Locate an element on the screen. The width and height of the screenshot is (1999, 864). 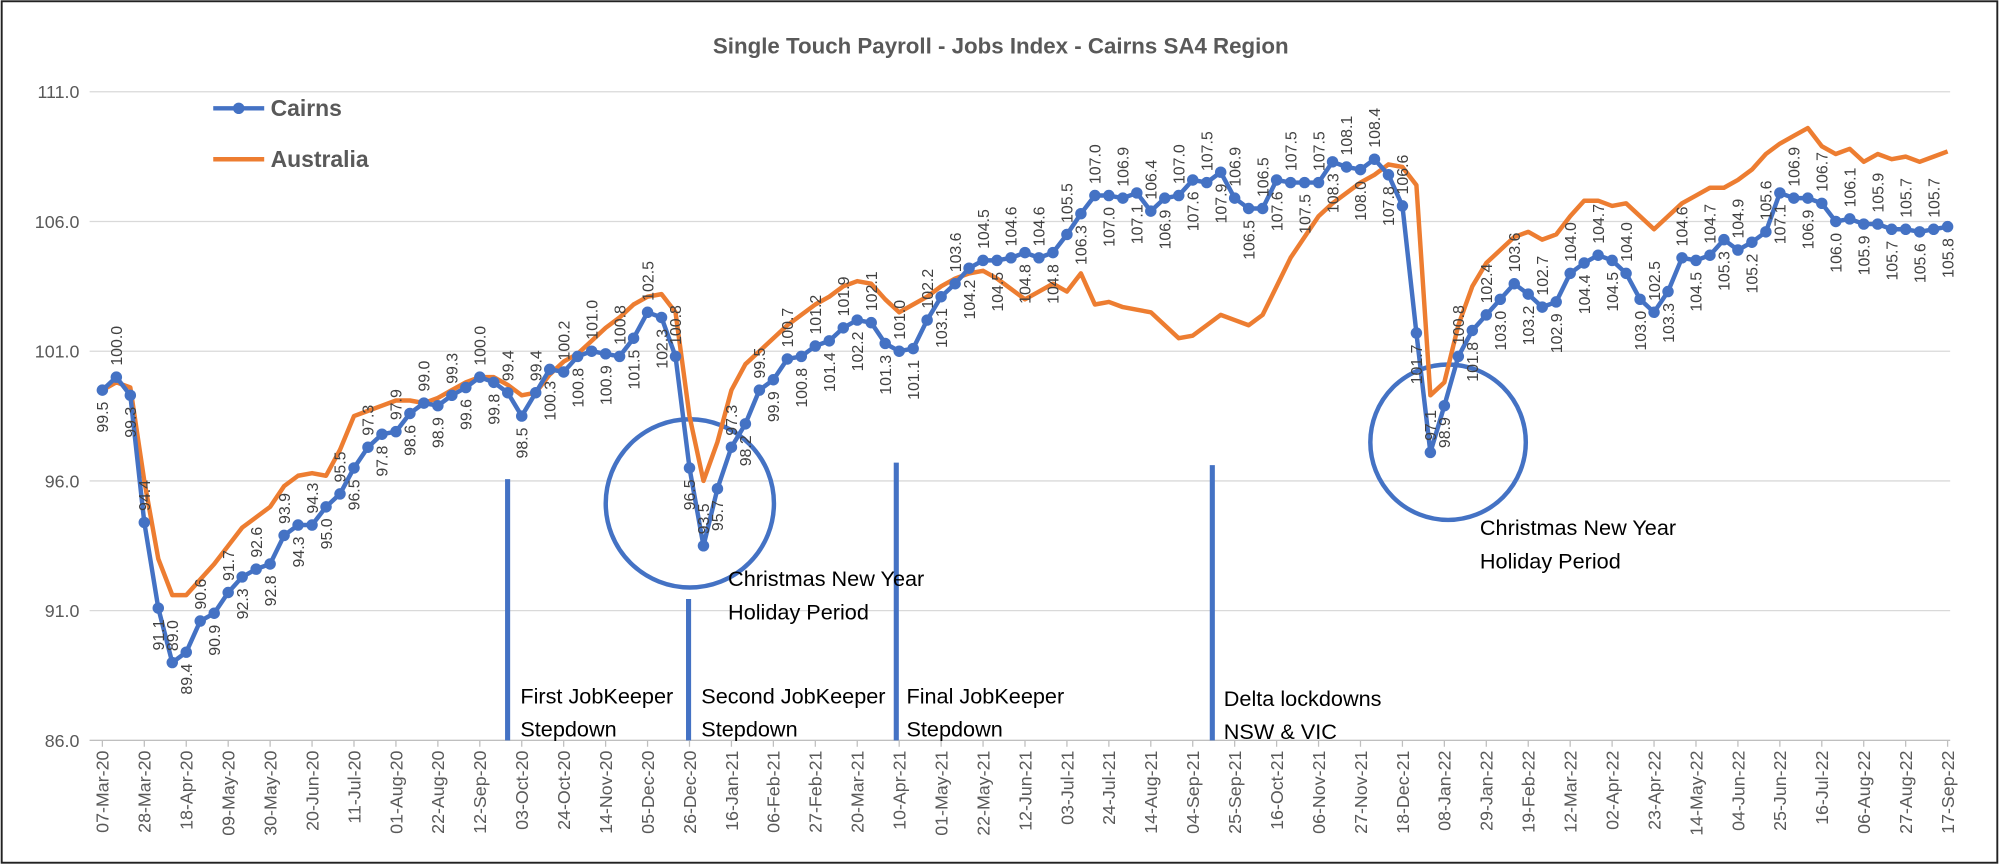
annotation-text: Final JobKeeper is located at coordinates (985, 695).